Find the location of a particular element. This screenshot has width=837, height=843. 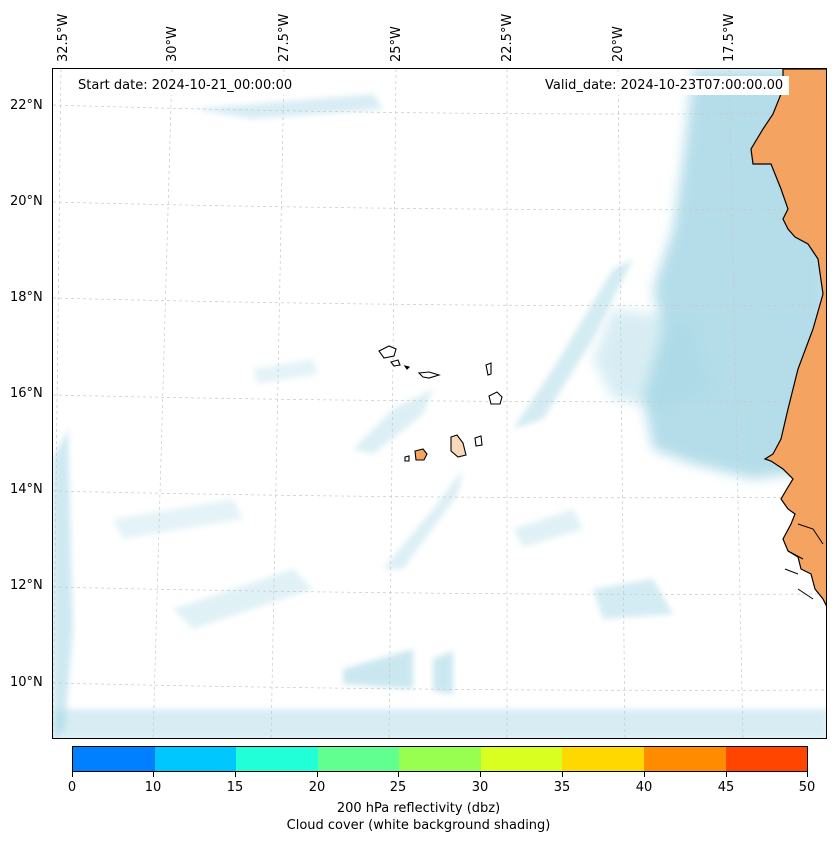

cloud-band-left is located at coordinates (63, 583).